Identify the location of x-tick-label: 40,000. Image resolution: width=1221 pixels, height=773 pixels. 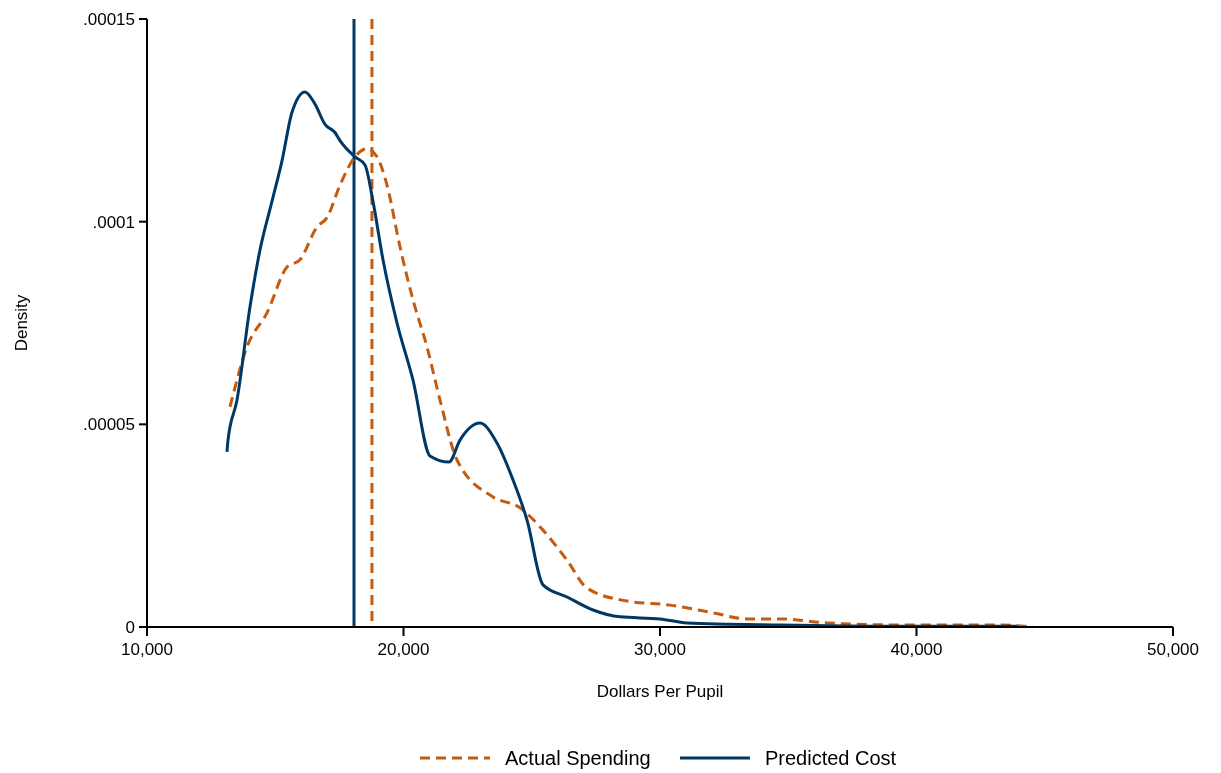
(916, 649).